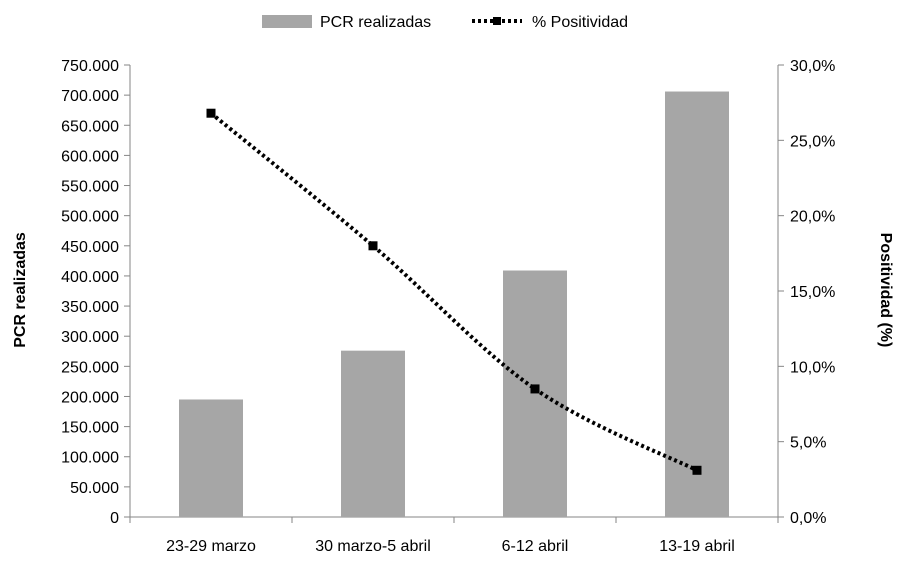 The width and height of the screenshot is (900, 569). I want to click on legend-marker-positividad, so click(497, 21).